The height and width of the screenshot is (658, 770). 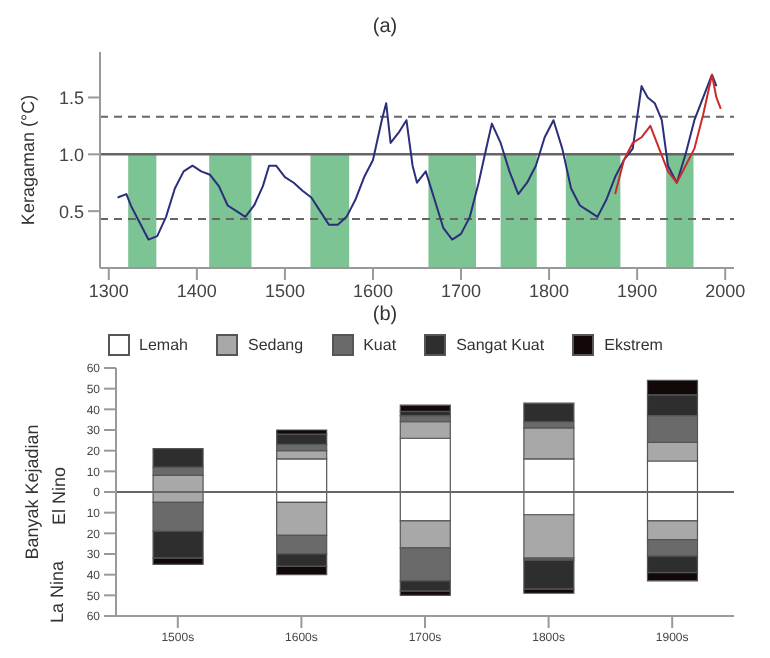 What do you see at coordinates (58, 496) in the screenshot?
I see `text: El Nino` at bounding box center [58, 496].